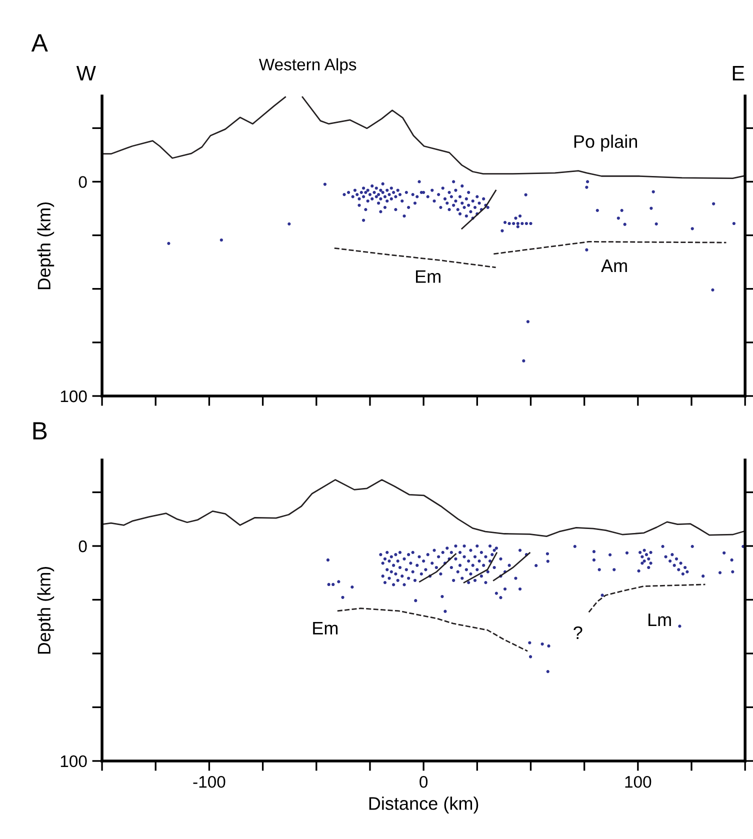  I want to click on x-tick-label: 0, so click(424, 782).